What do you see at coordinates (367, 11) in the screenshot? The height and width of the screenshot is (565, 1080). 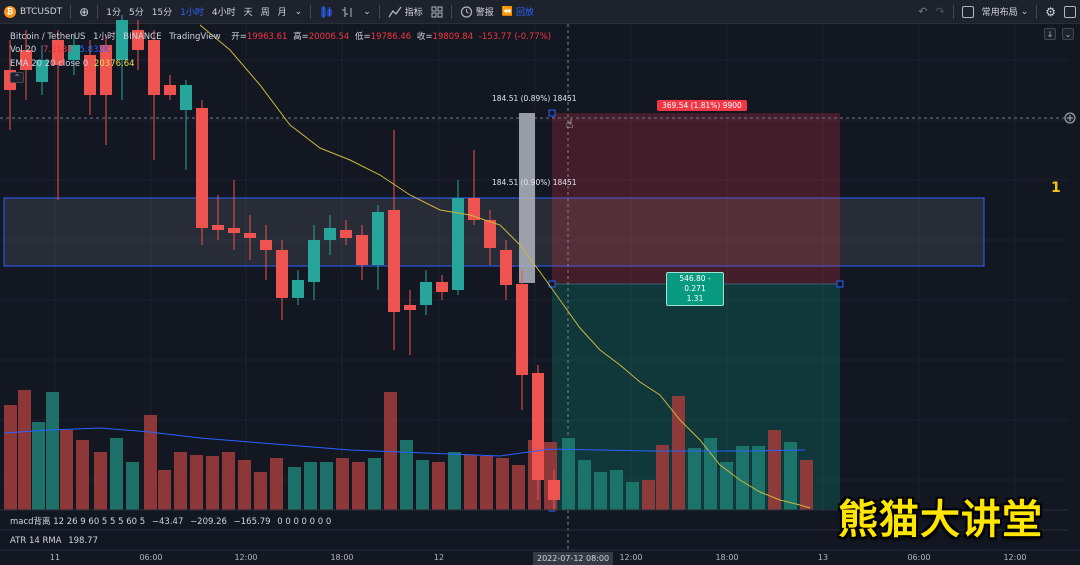 I see `chart-type-chevron-icon: ⌄` at bounding box center [367, 11].